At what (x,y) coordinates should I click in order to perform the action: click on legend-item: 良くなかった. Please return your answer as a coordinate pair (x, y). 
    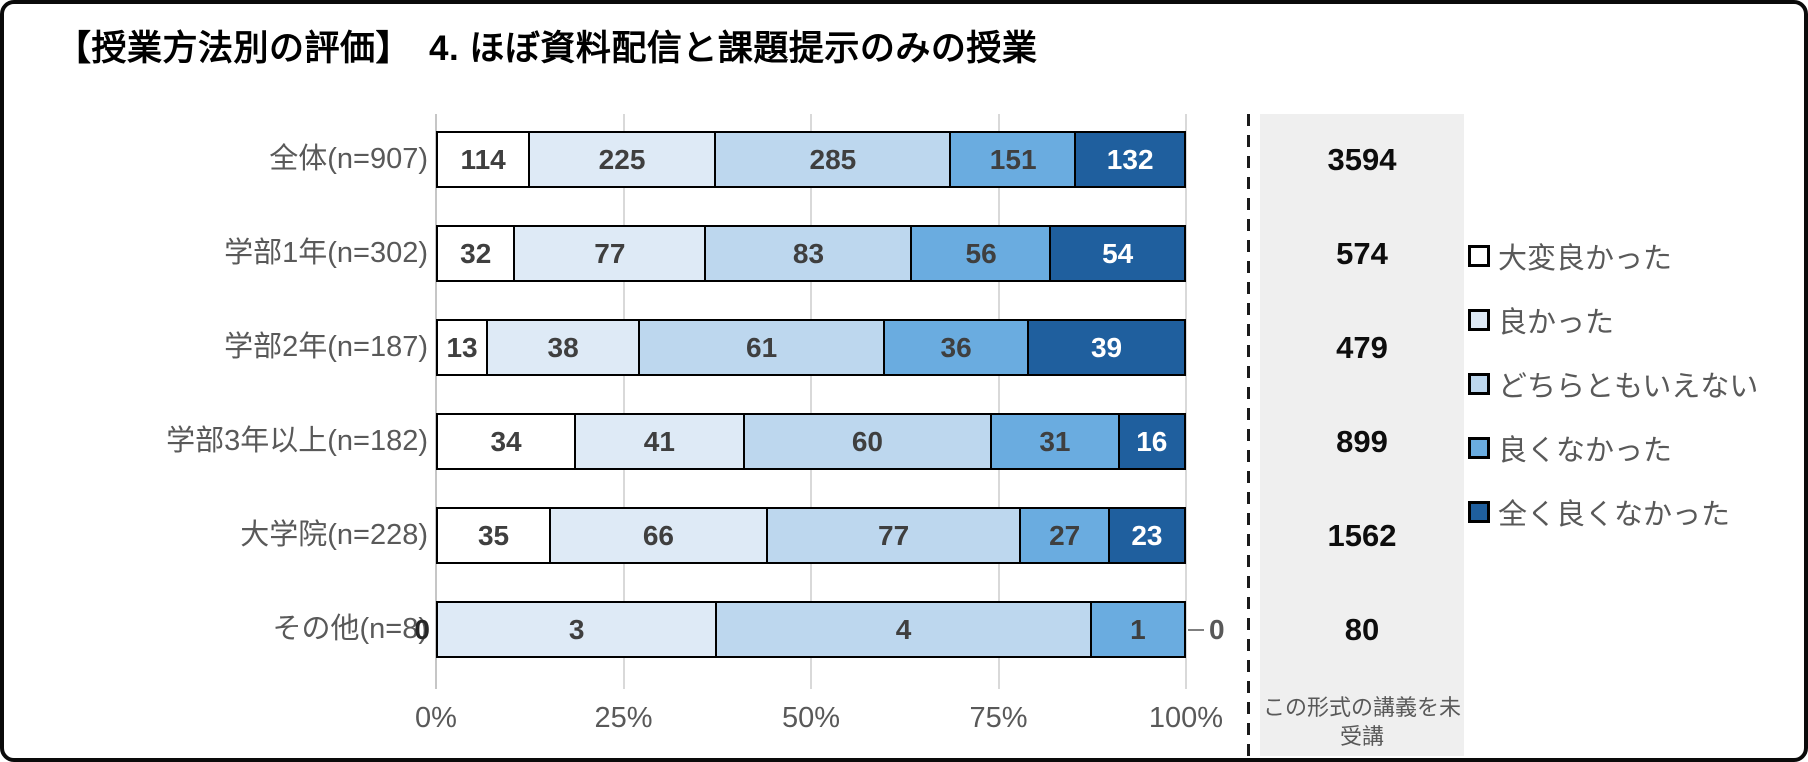
    Looking at the image, I should click on (1613, 448).